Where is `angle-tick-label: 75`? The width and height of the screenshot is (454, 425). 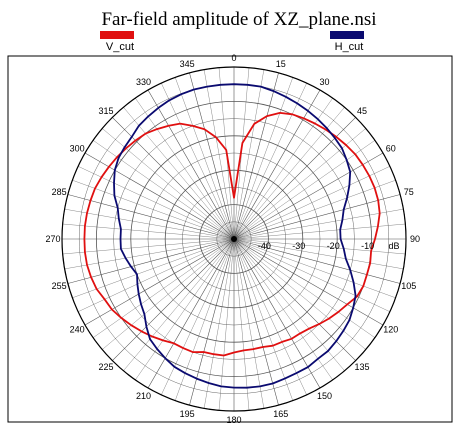
angle-tick-label: 75 is located at coordinates (409, 192).